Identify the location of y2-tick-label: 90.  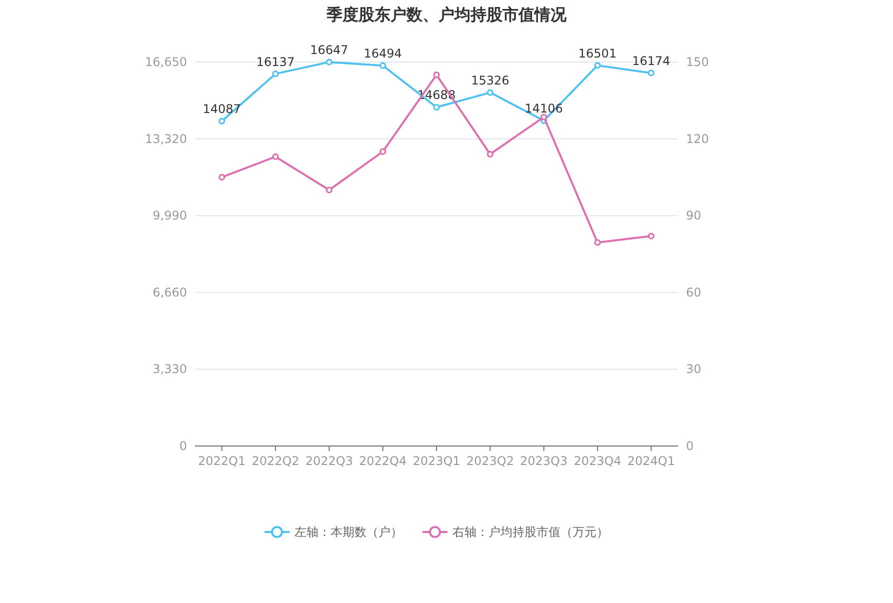
(694, 215).